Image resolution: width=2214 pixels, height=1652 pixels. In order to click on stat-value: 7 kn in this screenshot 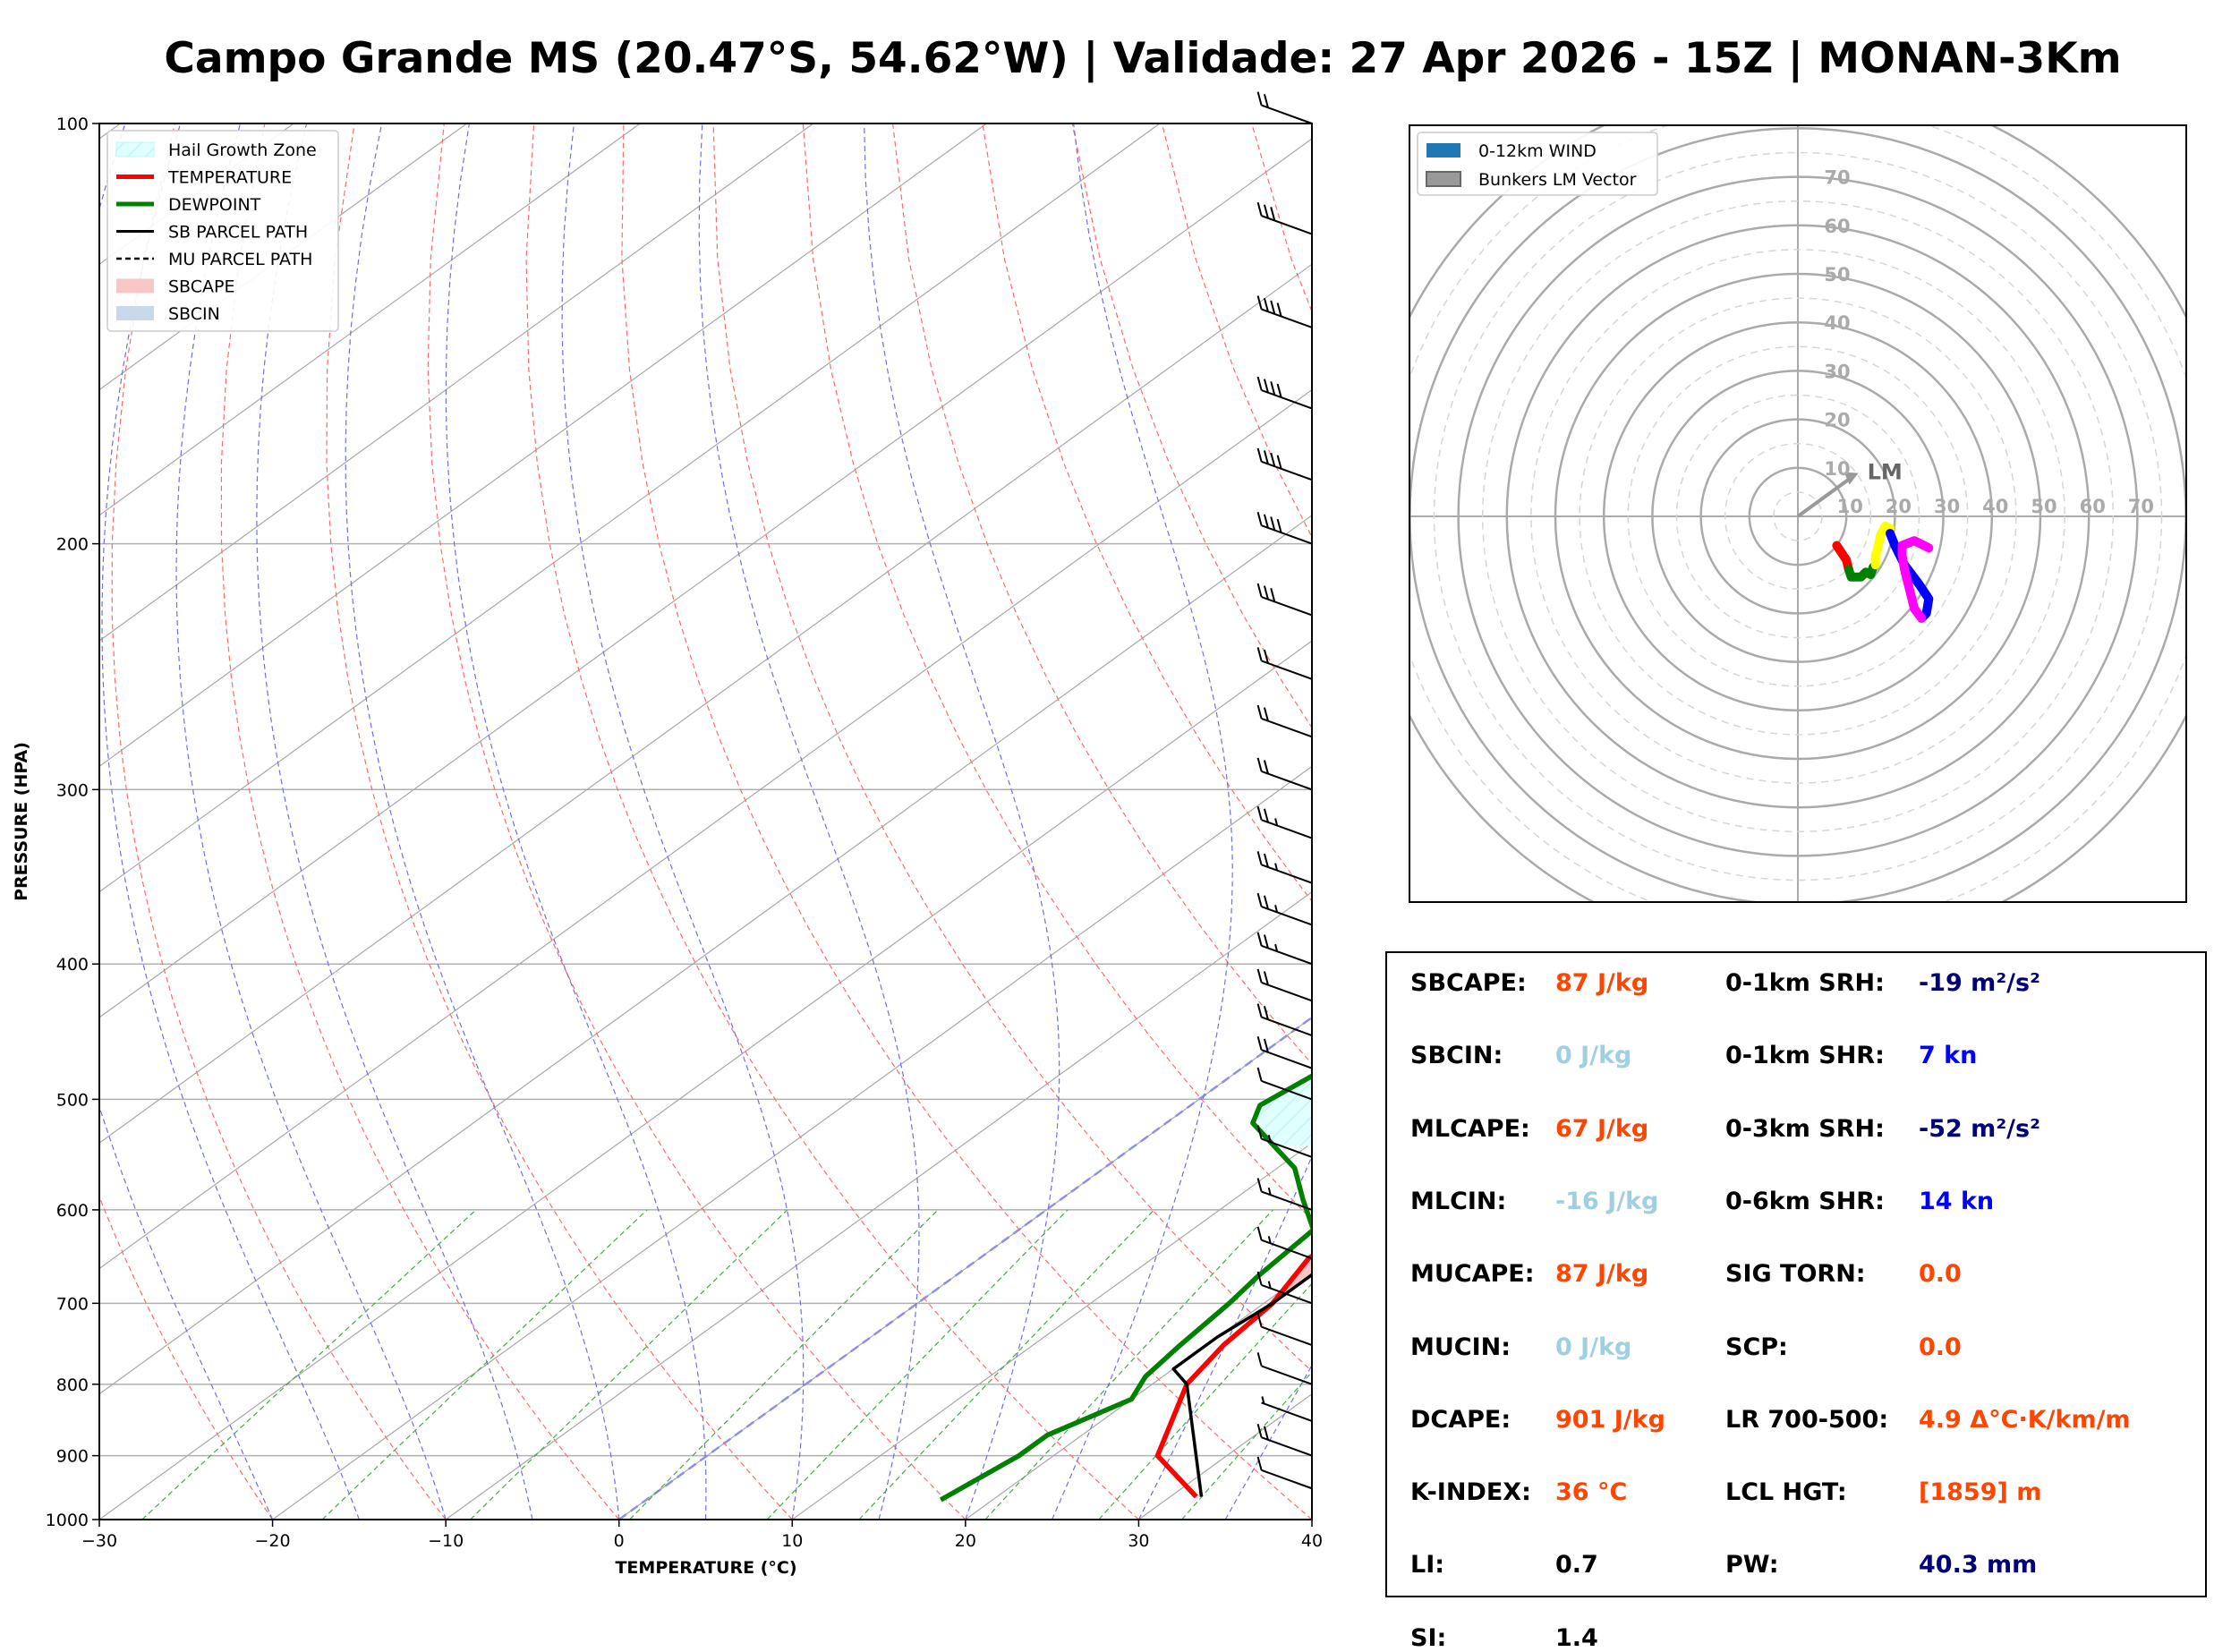, I will do `click(1948, 1055)`.